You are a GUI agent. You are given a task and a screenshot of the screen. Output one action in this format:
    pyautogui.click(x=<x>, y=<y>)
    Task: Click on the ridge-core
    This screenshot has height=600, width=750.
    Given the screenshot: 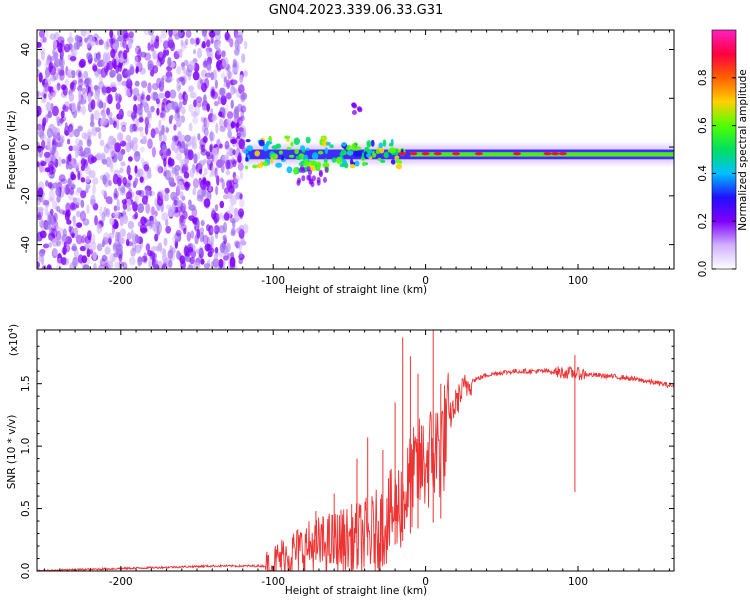 What is the action you would take?
    pyautogui.click(x=542, y=154)
    